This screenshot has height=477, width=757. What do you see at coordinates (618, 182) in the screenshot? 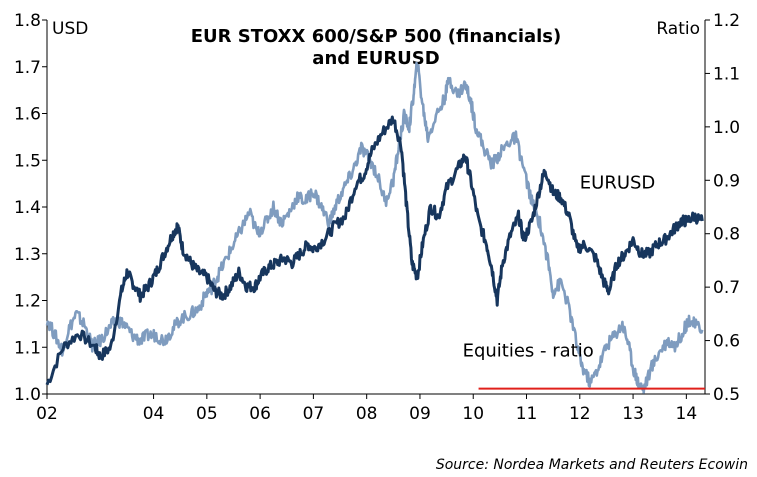
I see `annotation-eurusd: EURUSD` at bounding box center [618, 182].